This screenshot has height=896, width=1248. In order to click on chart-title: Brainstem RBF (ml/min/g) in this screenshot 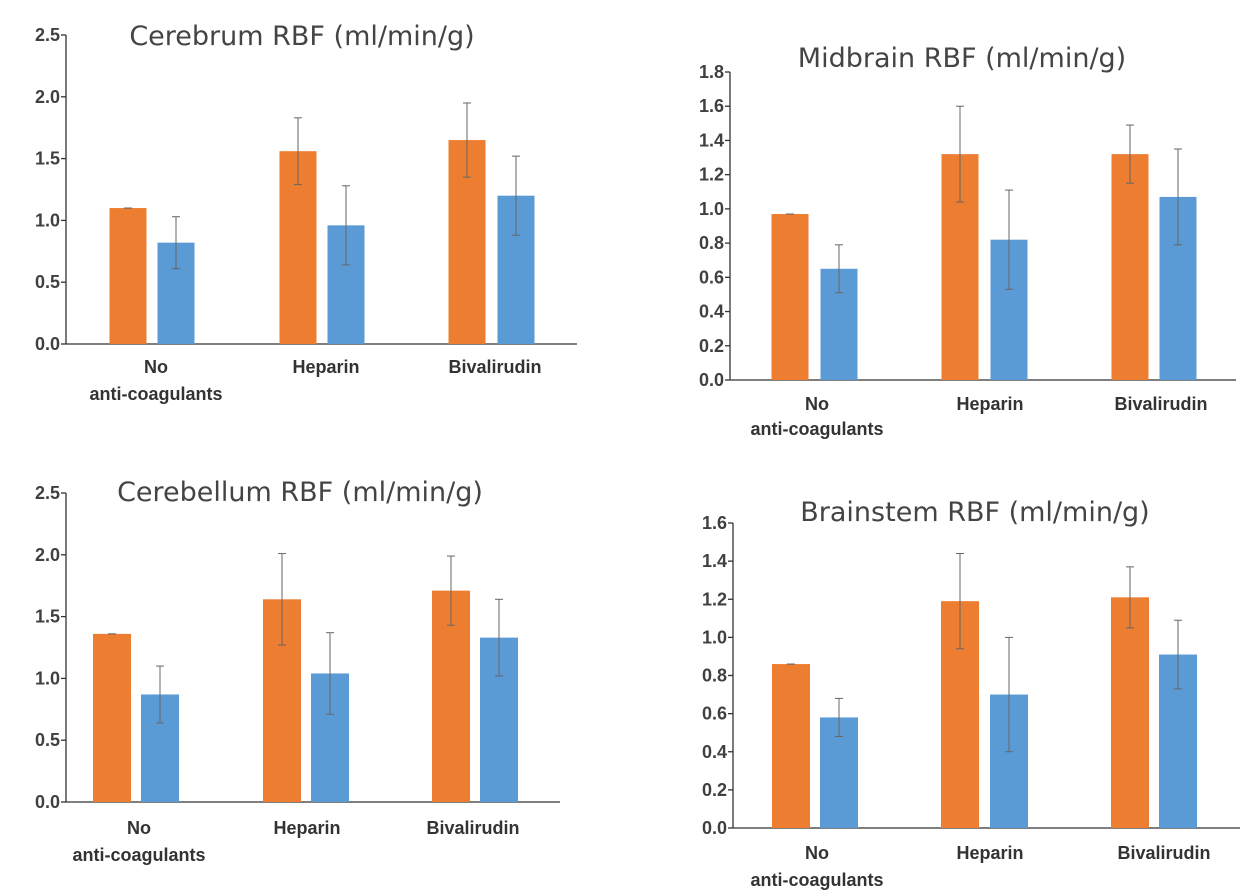, I will do `click(974, 512)`.